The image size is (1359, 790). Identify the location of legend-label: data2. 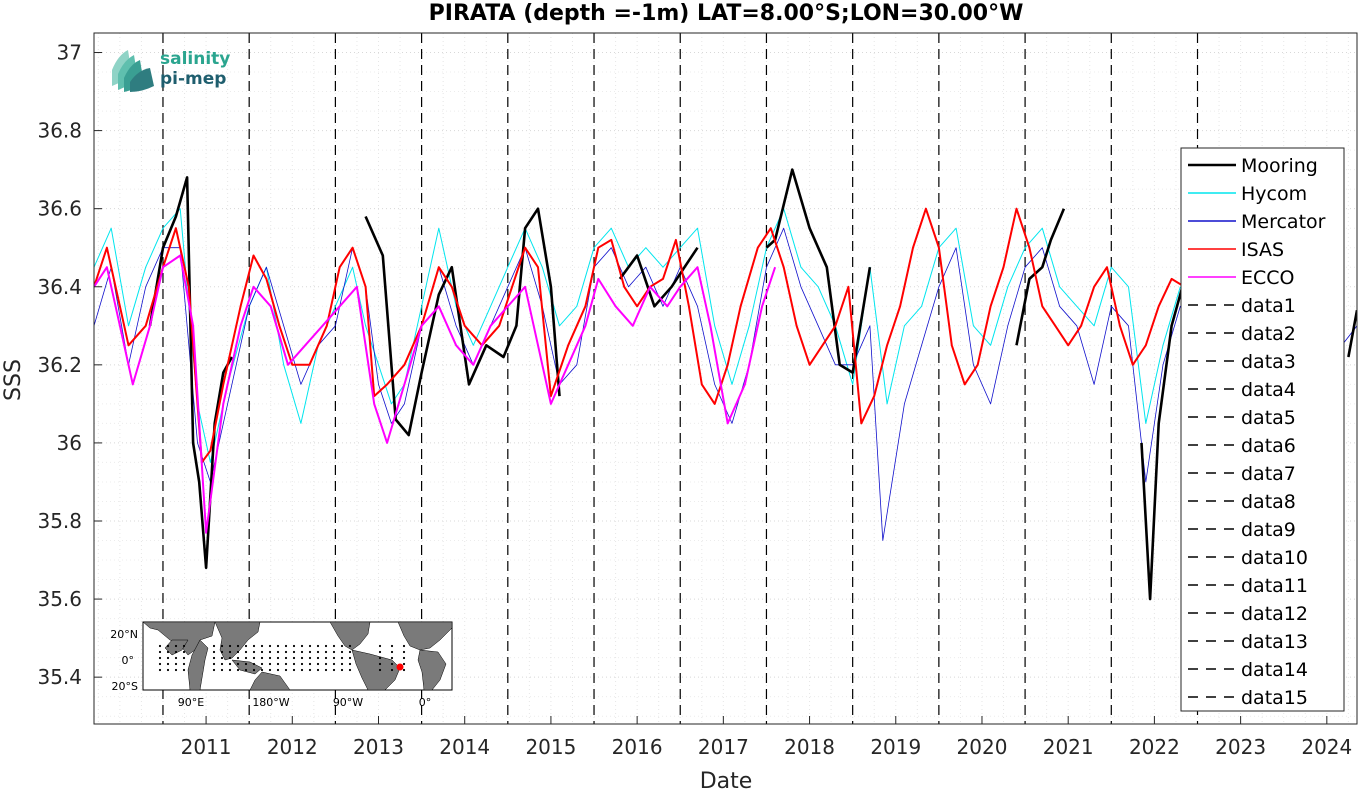
(1268, 334).